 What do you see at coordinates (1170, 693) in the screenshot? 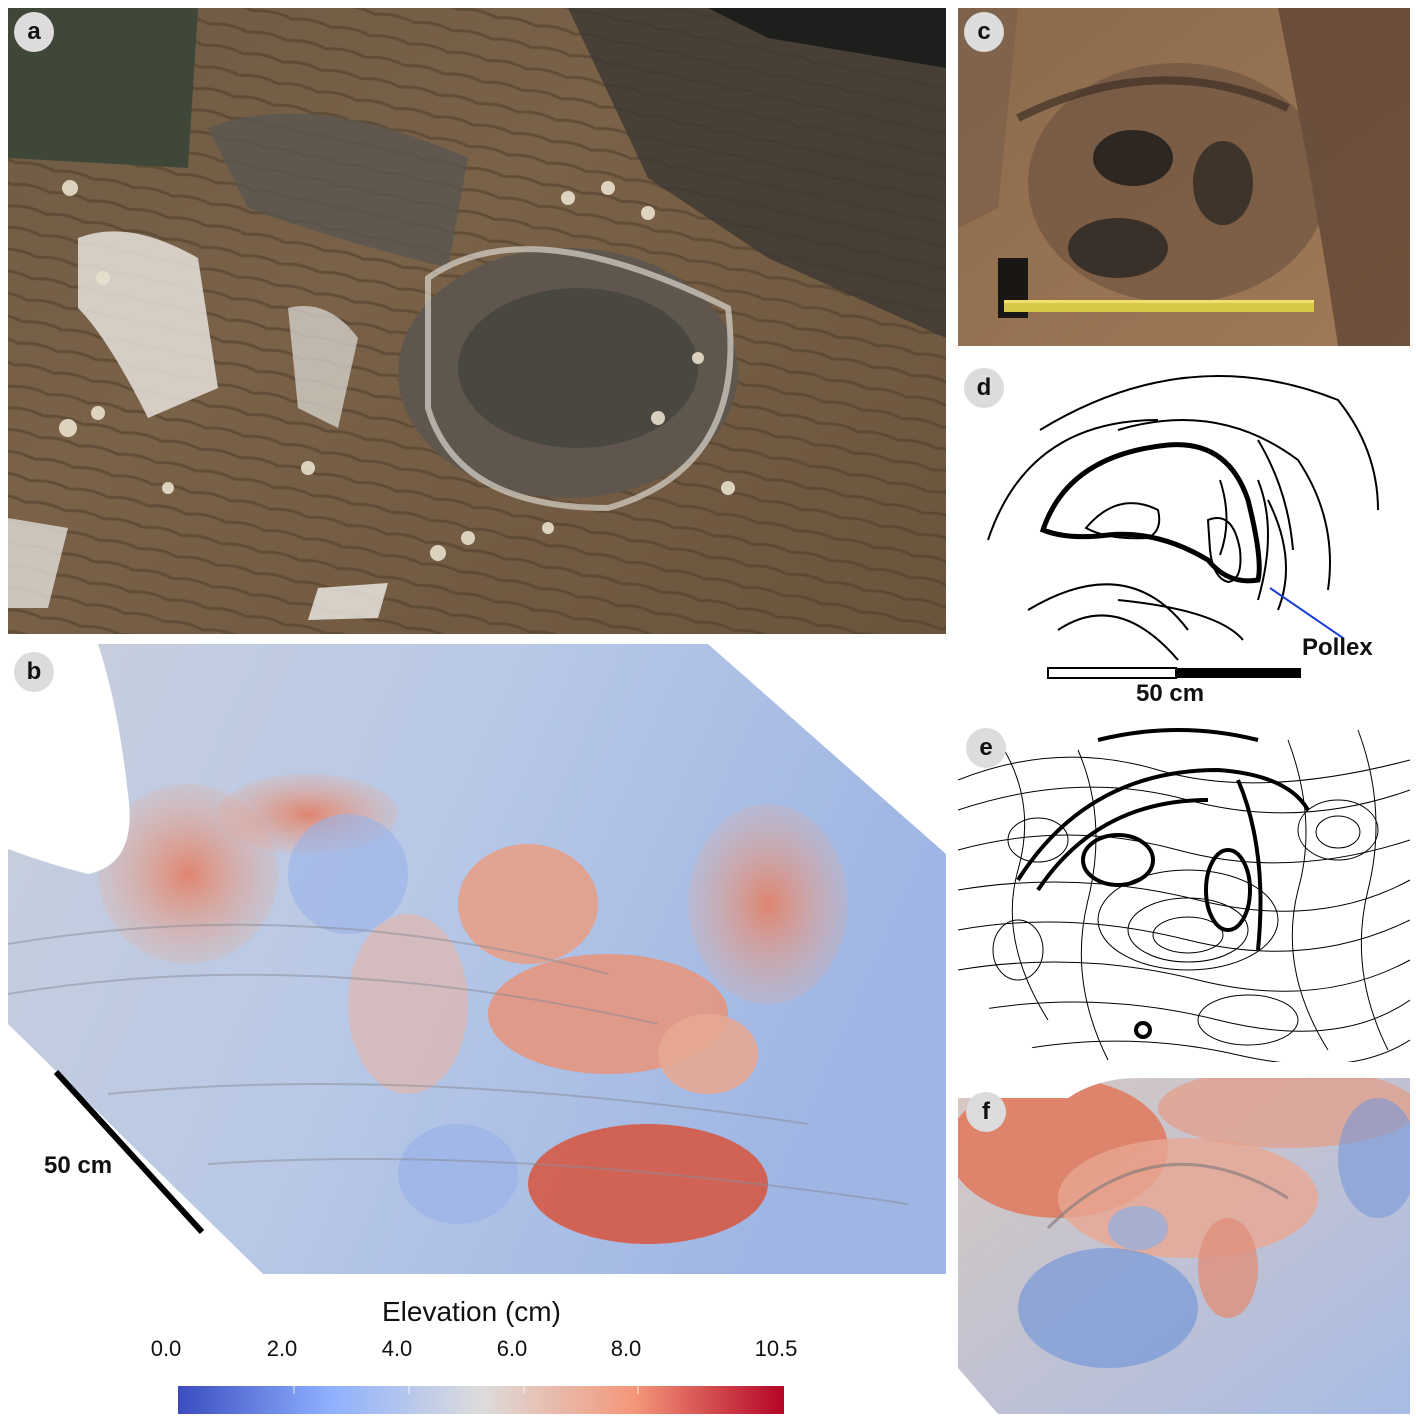
I see `scale-label-d: 50 cm` at bounding box center [1170, 693].